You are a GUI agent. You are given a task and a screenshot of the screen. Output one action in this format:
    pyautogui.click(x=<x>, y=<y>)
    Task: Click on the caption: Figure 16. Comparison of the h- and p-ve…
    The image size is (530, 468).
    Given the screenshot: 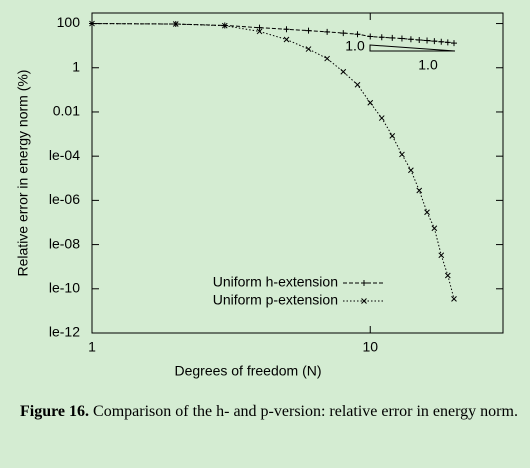 What is the action you would take?
    pyautogui.click(x=269, y=411)
    